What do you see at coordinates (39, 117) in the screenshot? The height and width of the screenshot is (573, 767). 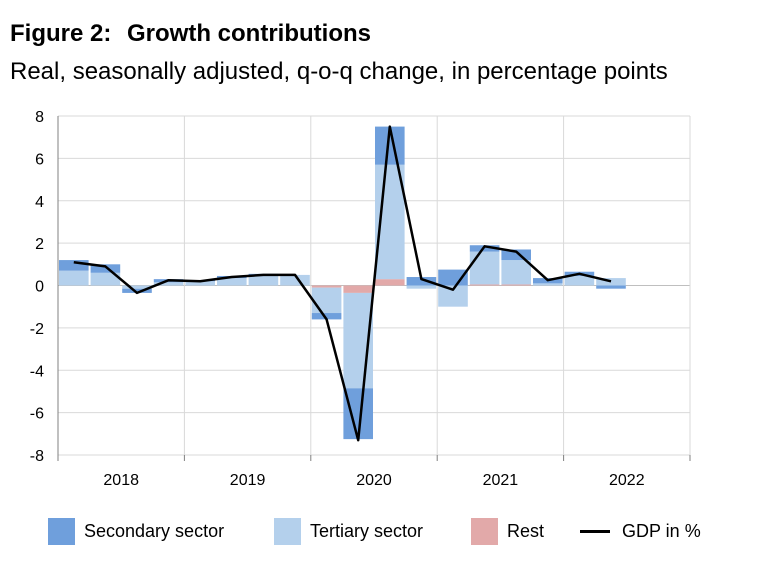 I see `y-tick-label: 8` at bounding box center [39, 117].